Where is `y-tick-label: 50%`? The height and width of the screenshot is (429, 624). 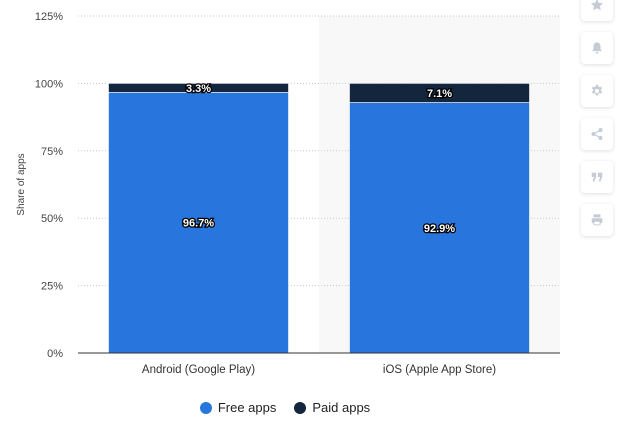
y-tick-label: 50% is located at coordinates (52, 219).